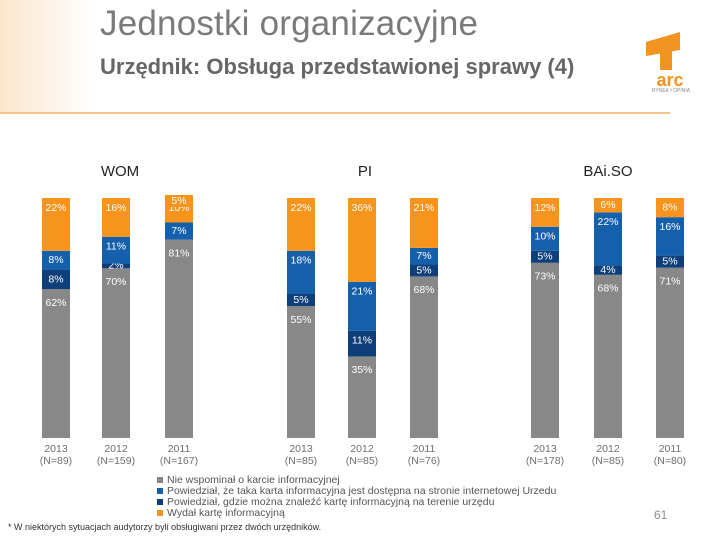 Image resolution: width=720 pixels, height=540 pixels. Describe the element at coordinates (46, 56) in the screenshot. I see `header-accent` at that location.